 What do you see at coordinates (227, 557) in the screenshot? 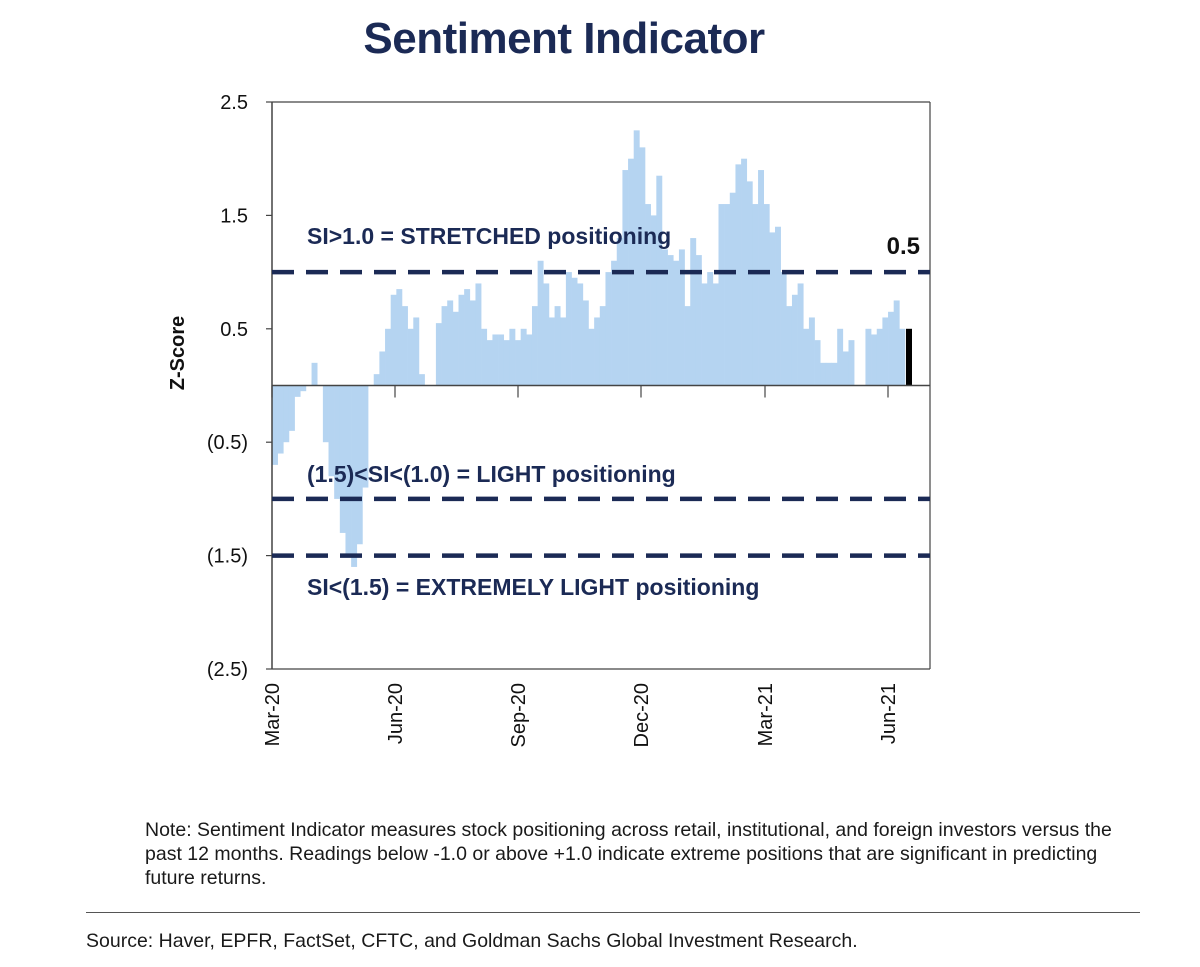
I see `y-tick-label: (1.5)` at bounding box center [227, 557].